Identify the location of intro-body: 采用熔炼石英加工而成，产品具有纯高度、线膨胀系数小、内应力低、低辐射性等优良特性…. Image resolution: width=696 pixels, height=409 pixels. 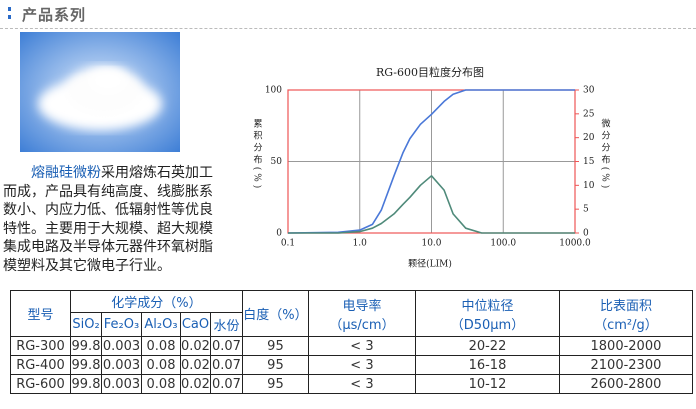
(108, 219).